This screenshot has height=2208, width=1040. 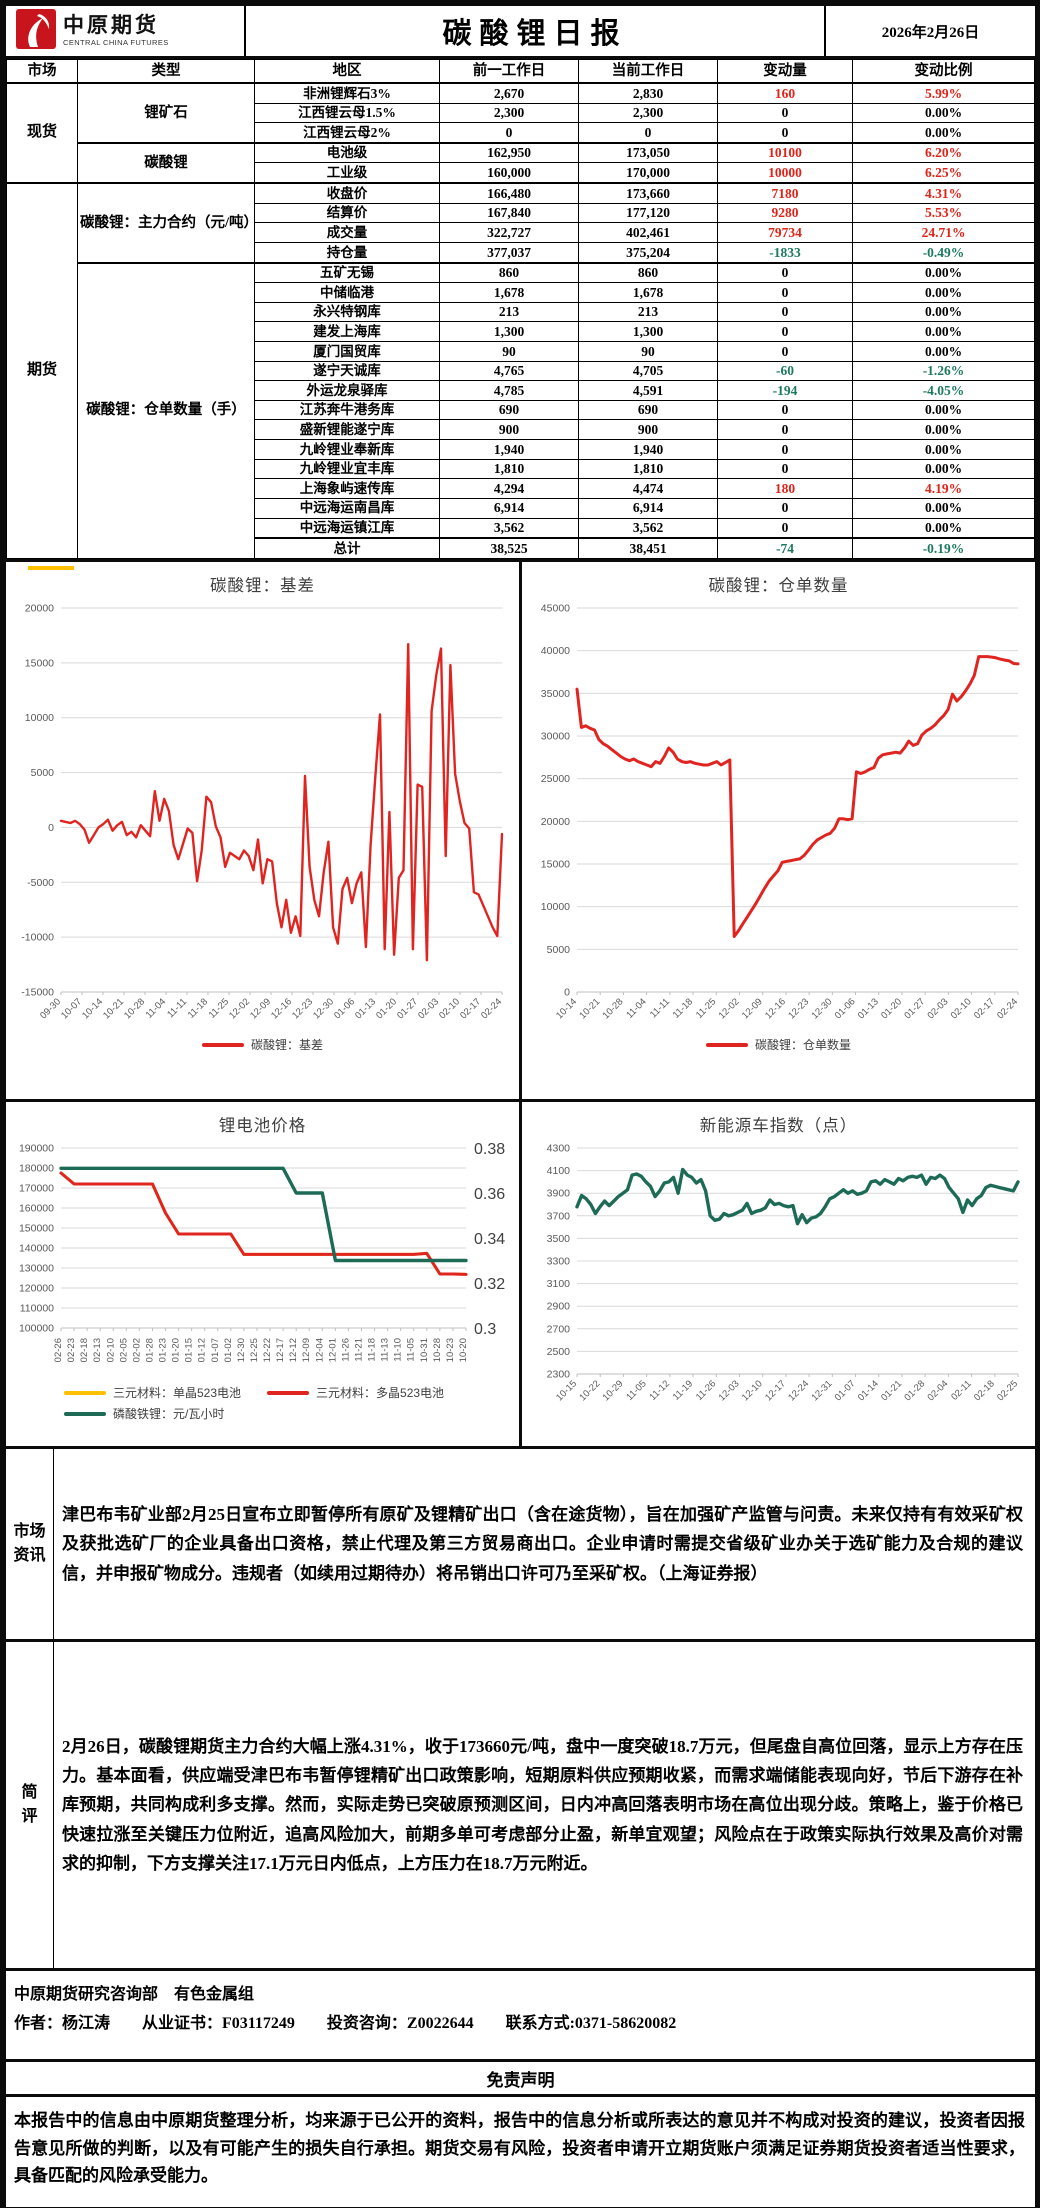 I want to click on svg-text: 02-25, so click(x=1007, y=1390).